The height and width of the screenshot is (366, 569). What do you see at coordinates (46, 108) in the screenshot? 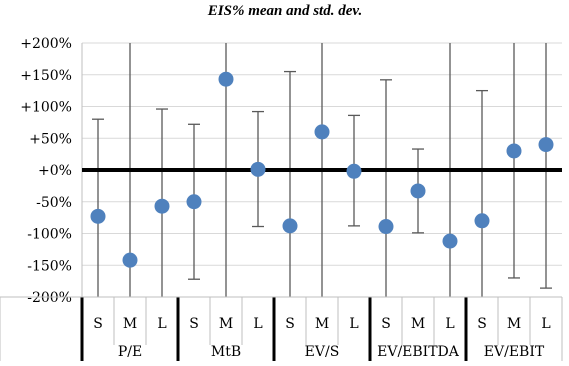
I see `y-tick-label: +100%` at bounding box center [46, 108].